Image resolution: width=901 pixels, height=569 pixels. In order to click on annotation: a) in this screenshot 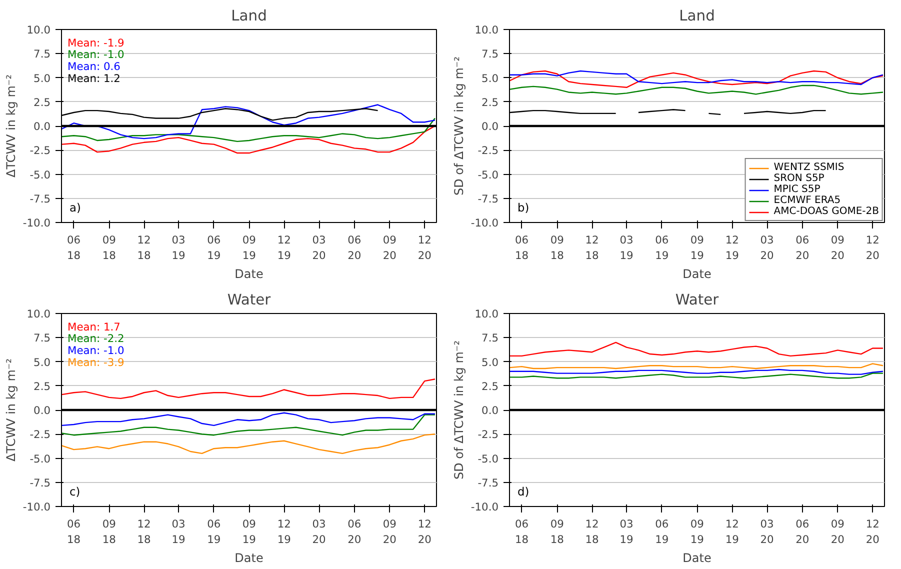, I will do `click(75, 207)`.